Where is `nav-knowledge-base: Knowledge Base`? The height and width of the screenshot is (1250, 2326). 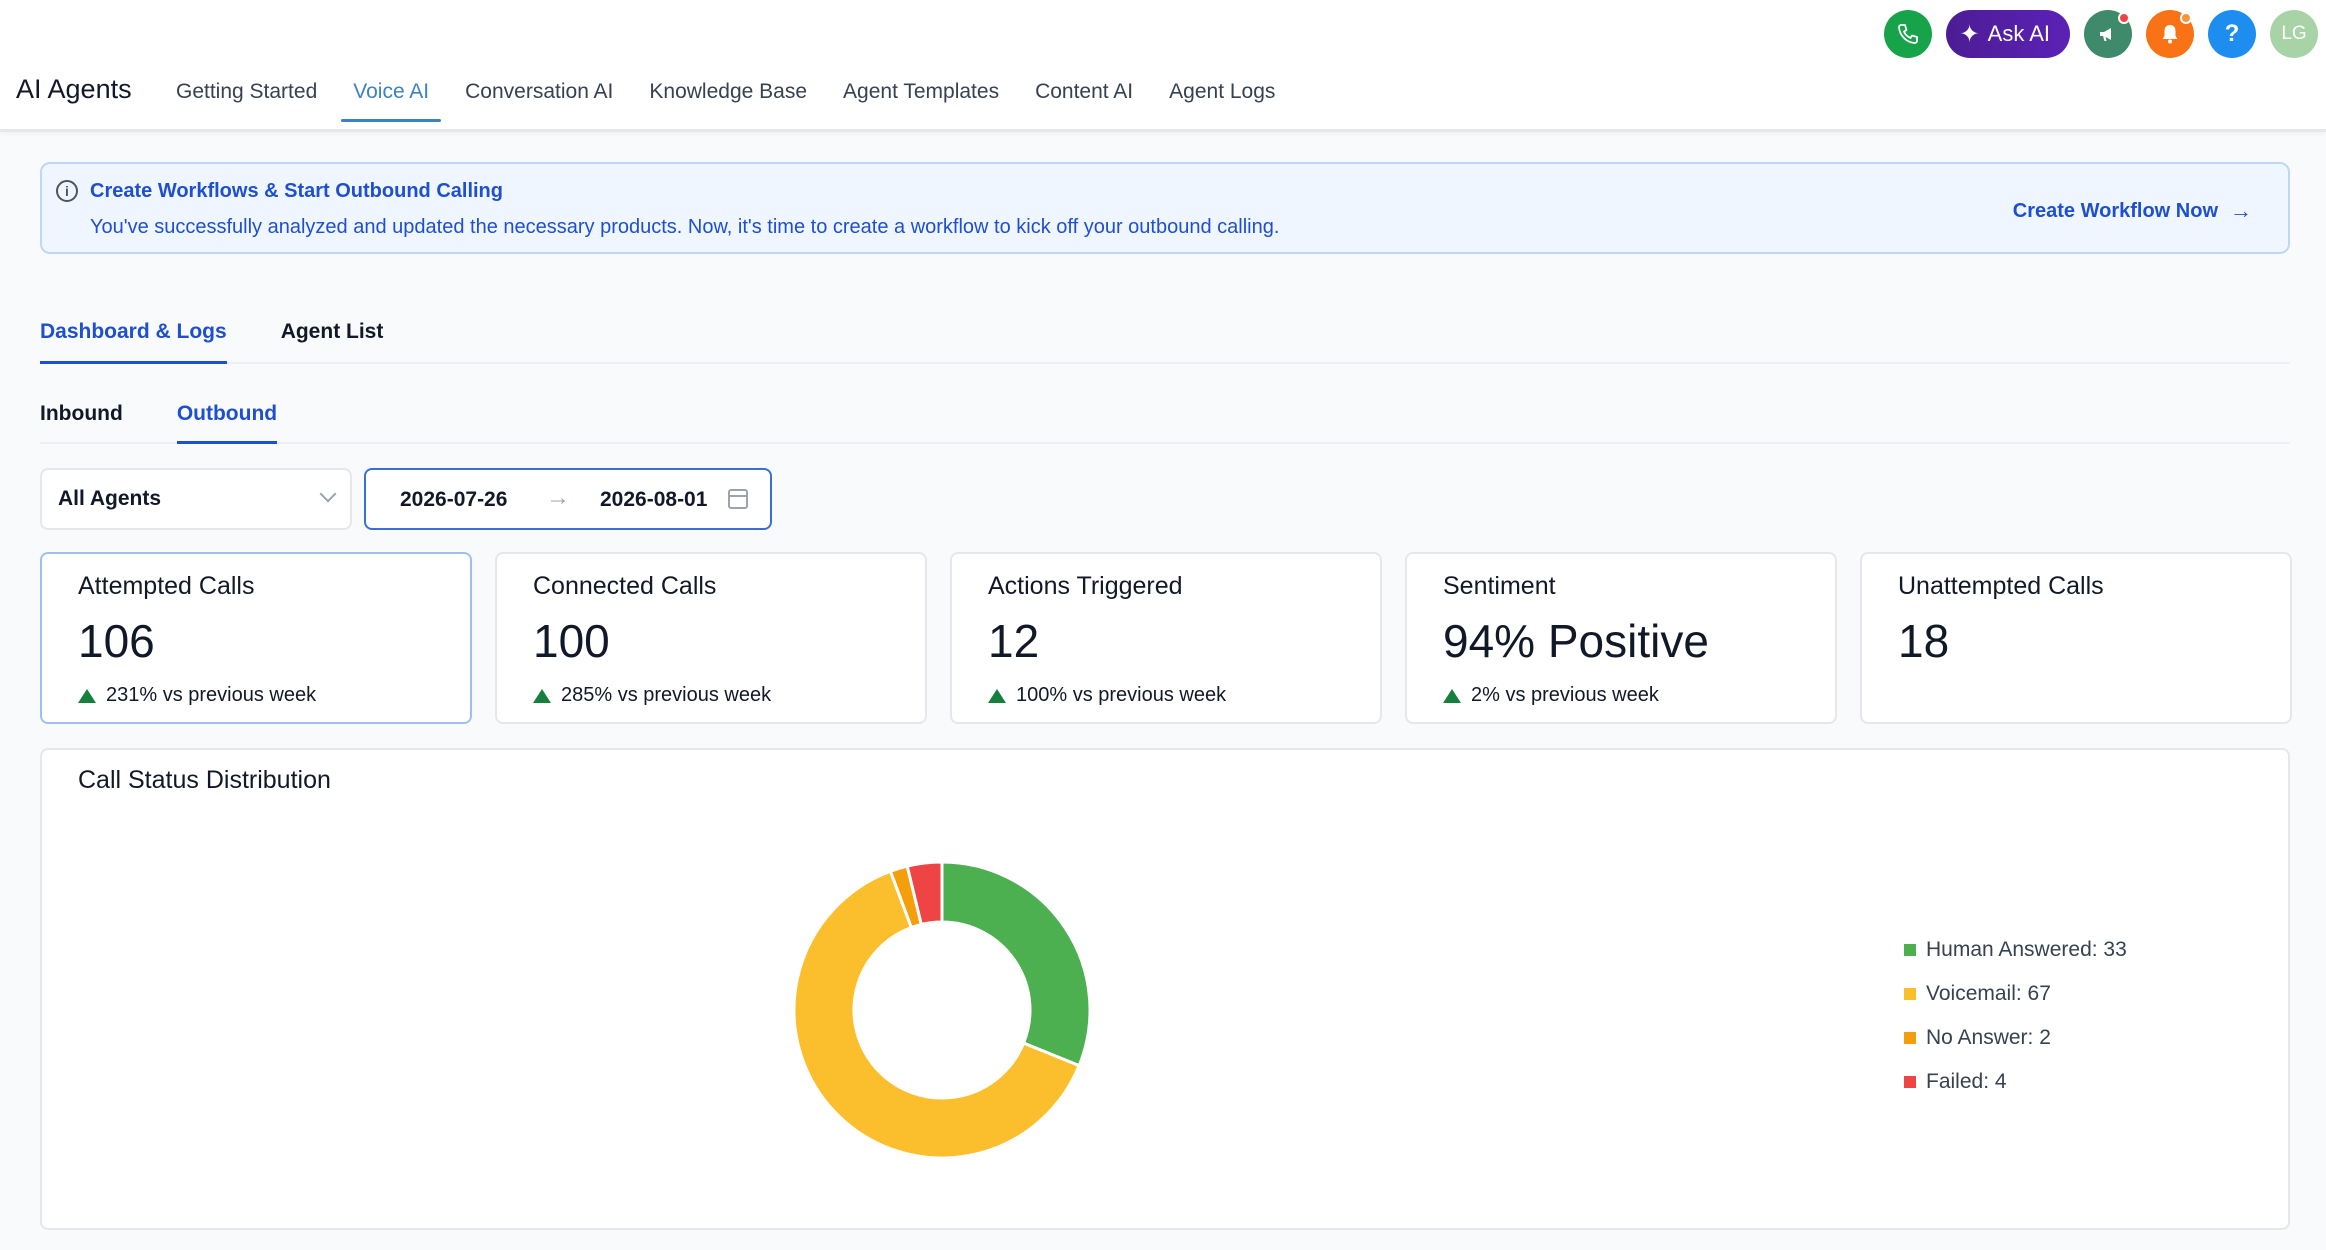 nav-knowledge-base: Knowledge Base is located at coordinates (728, 91).